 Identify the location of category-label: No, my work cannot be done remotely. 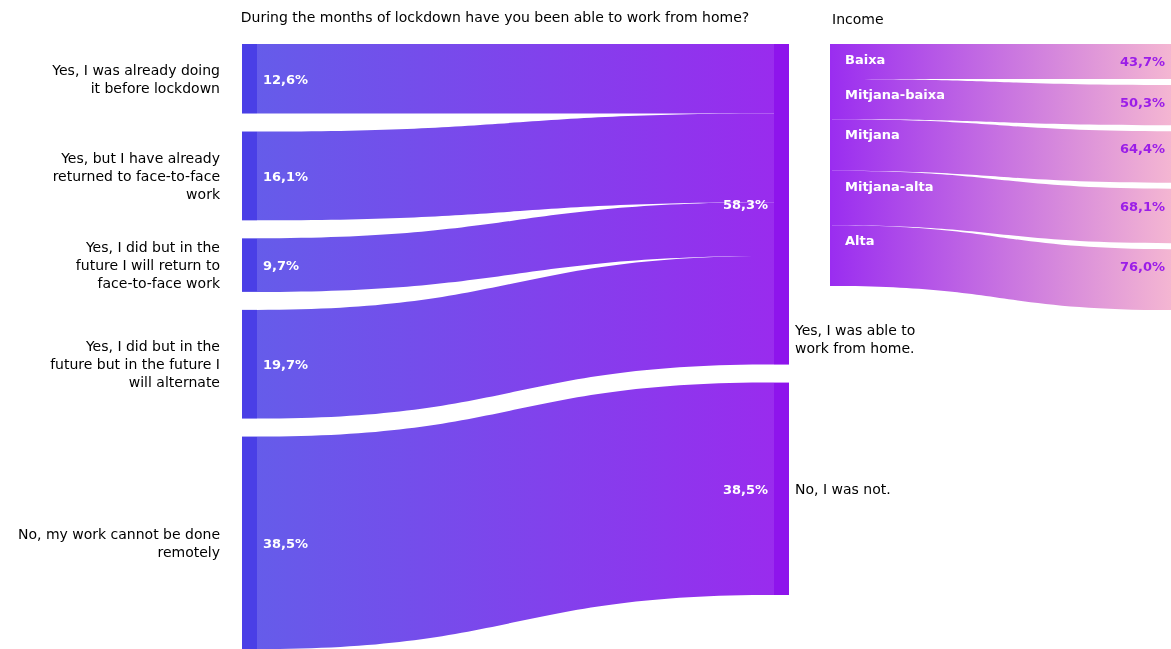
(118, 542).